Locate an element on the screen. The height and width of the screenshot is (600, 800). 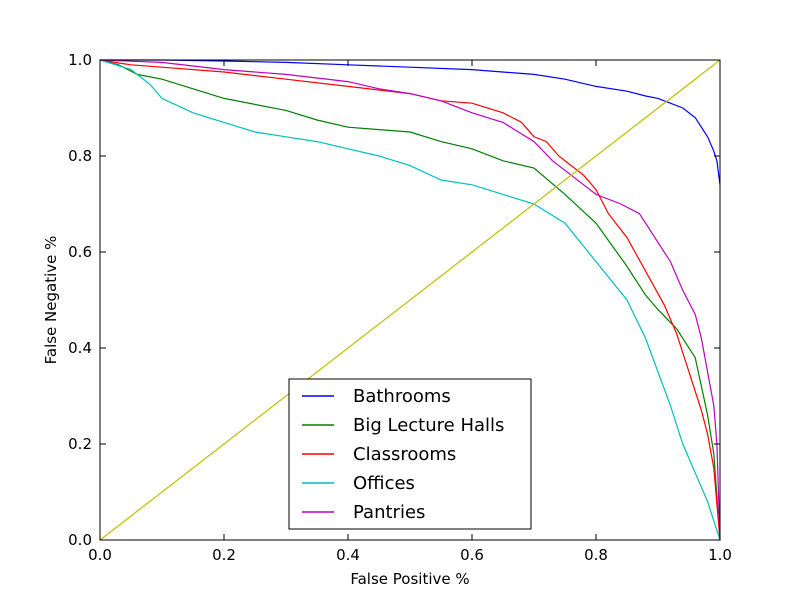
x-tick-label: 0.2 is located at coordinates (224, 555).